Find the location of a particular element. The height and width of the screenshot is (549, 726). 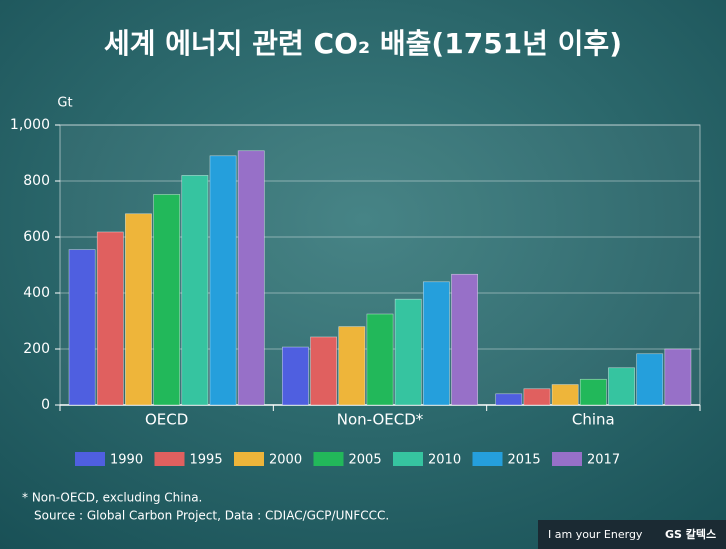

legend-label: 1990 is located at coordinates (126, 460).